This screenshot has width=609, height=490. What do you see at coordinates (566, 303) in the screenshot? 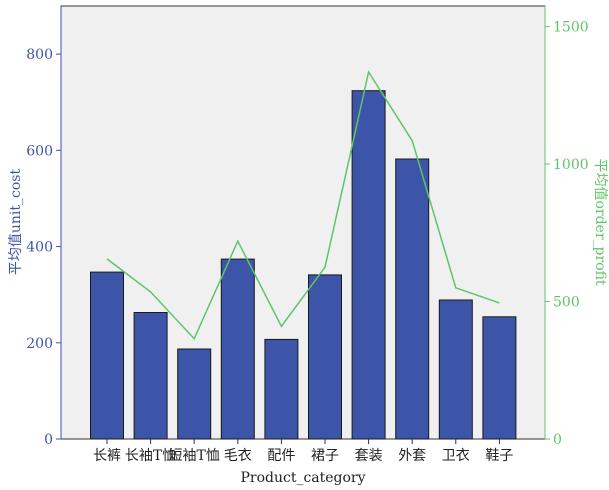
I see `right-tick-label: 500` at bounding box center [566, 303].